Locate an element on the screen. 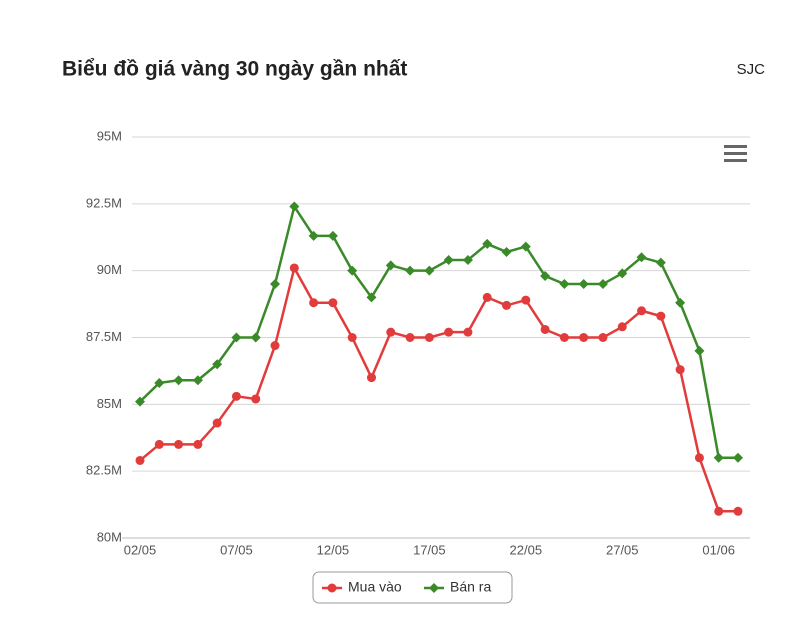  x-tick-label: 07/05 is located at coordinates (236, 549).